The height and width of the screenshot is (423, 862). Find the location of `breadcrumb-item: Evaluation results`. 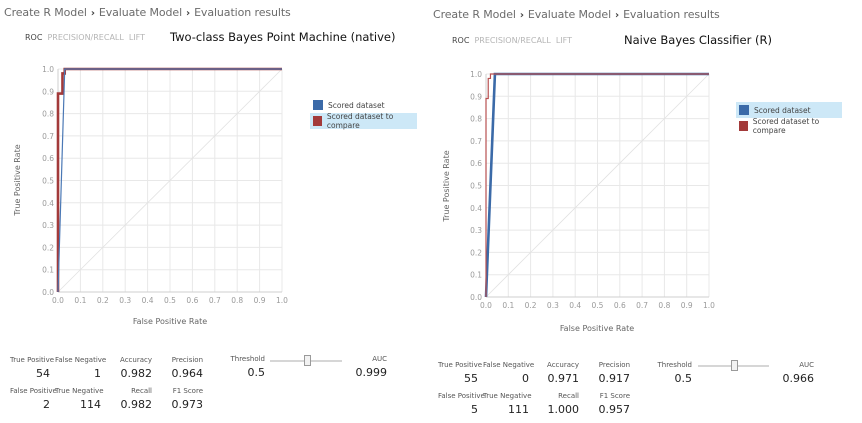

breadcrumb-item: Evaluation results is located at coordinates (671, 14).